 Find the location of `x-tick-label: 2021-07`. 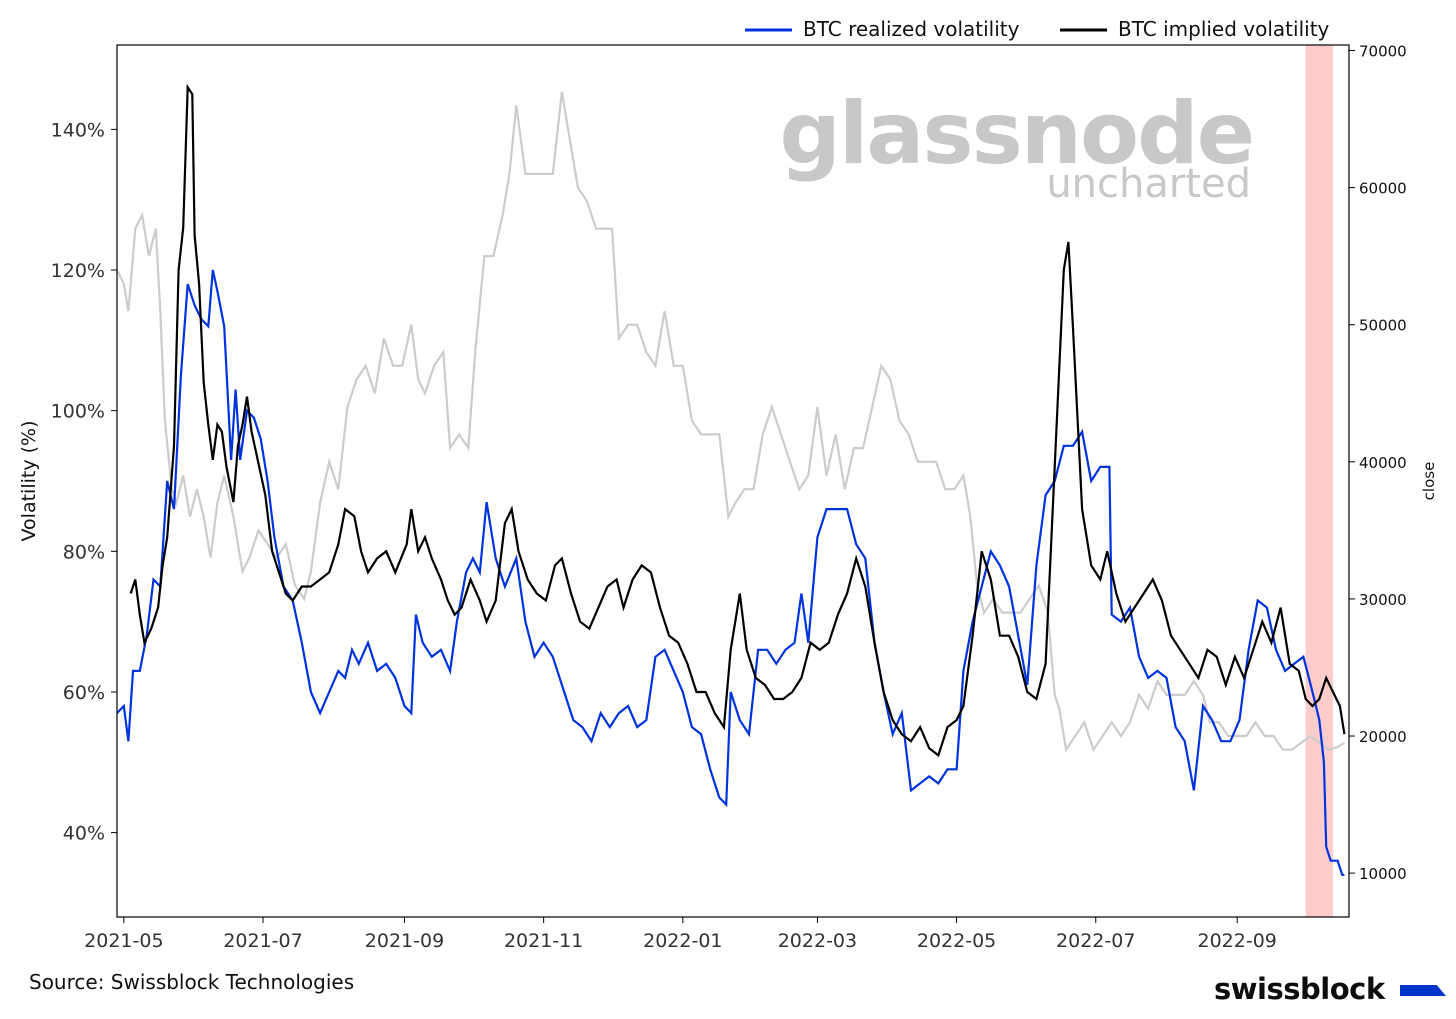

x-tick-label: 2021-07 is located at coordinates (262, 941).